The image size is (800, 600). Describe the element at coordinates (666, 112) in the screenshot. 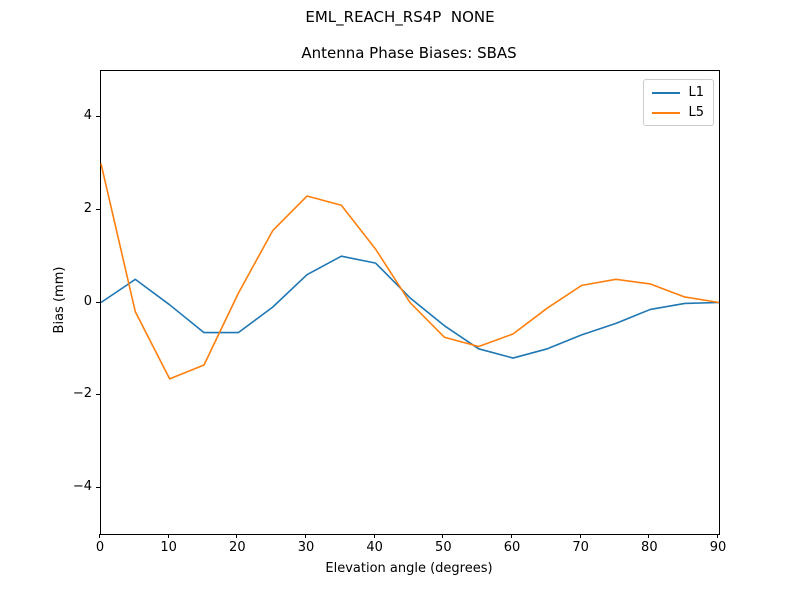

I see `l5-line-swatch` at that location.